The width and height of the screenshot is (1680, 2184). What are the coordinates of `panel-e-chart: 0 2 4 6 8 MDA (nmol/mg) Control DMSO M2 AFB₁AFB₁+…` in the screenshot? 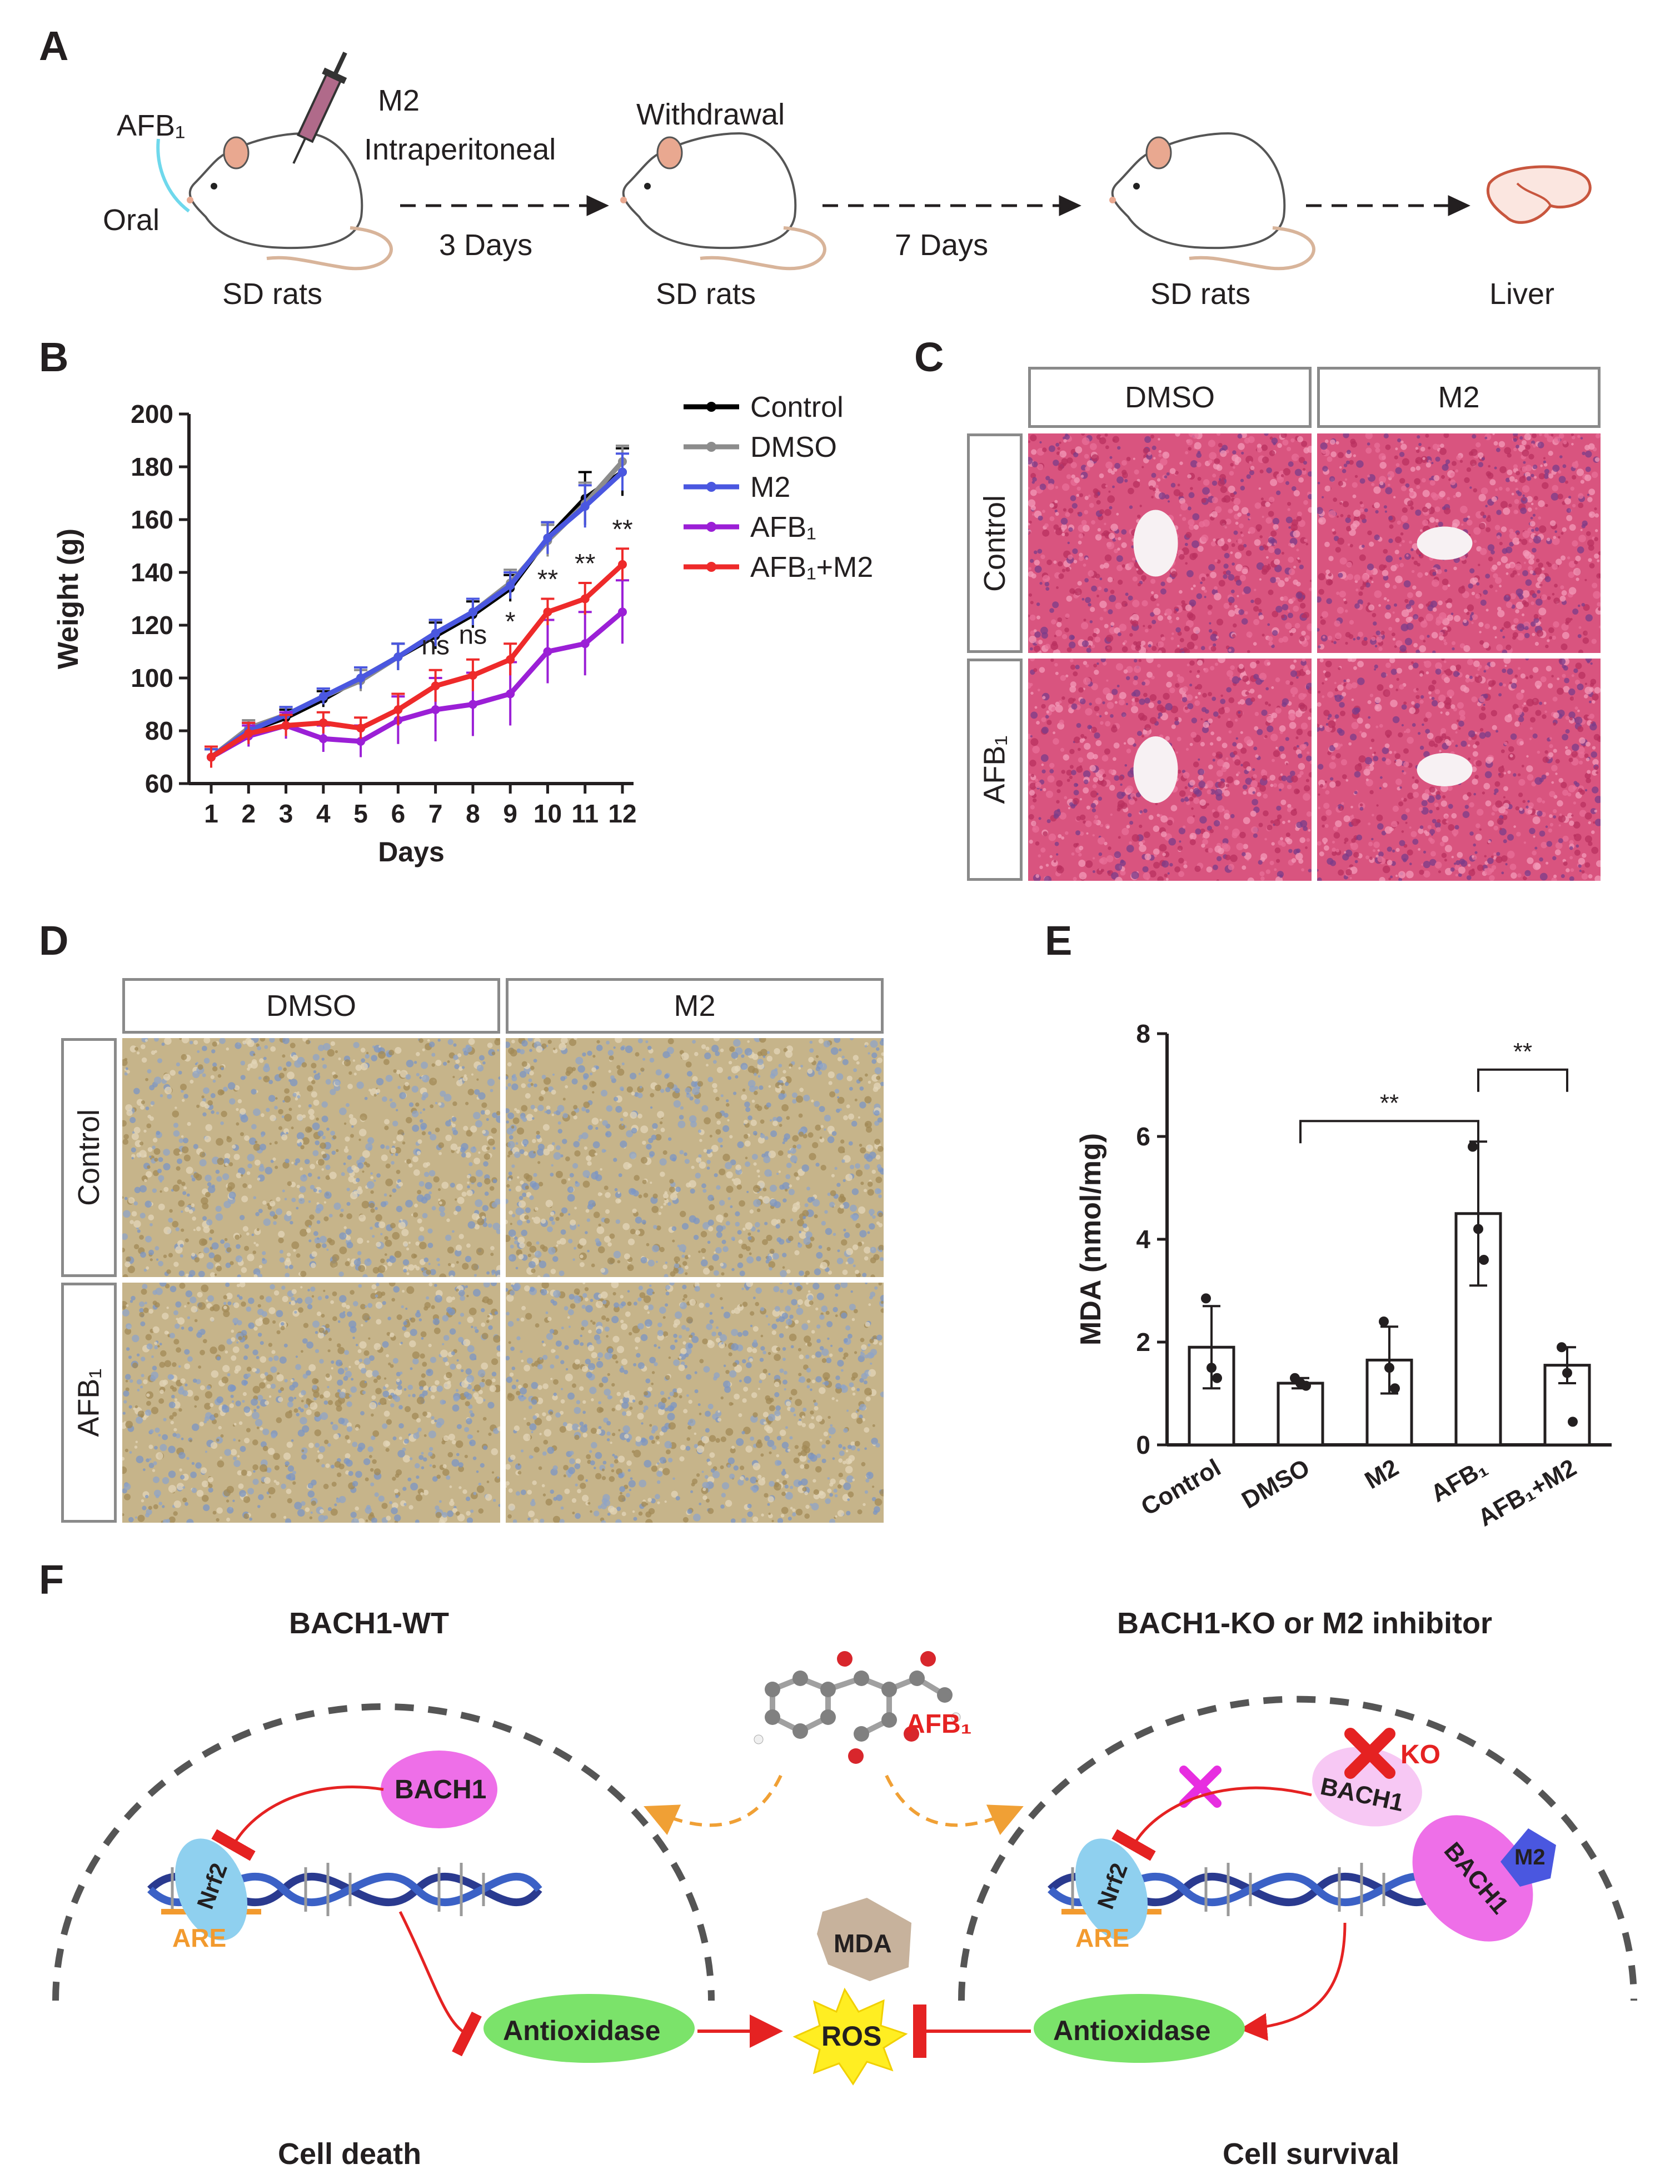 It's located at (1343, 1275).